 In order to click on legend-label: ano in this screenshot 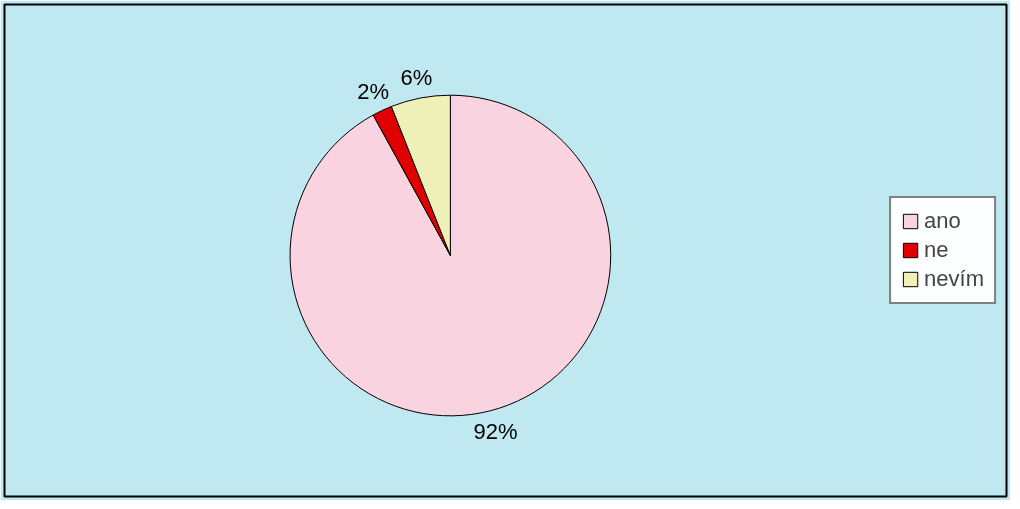, I will do `click(942, 221)`.